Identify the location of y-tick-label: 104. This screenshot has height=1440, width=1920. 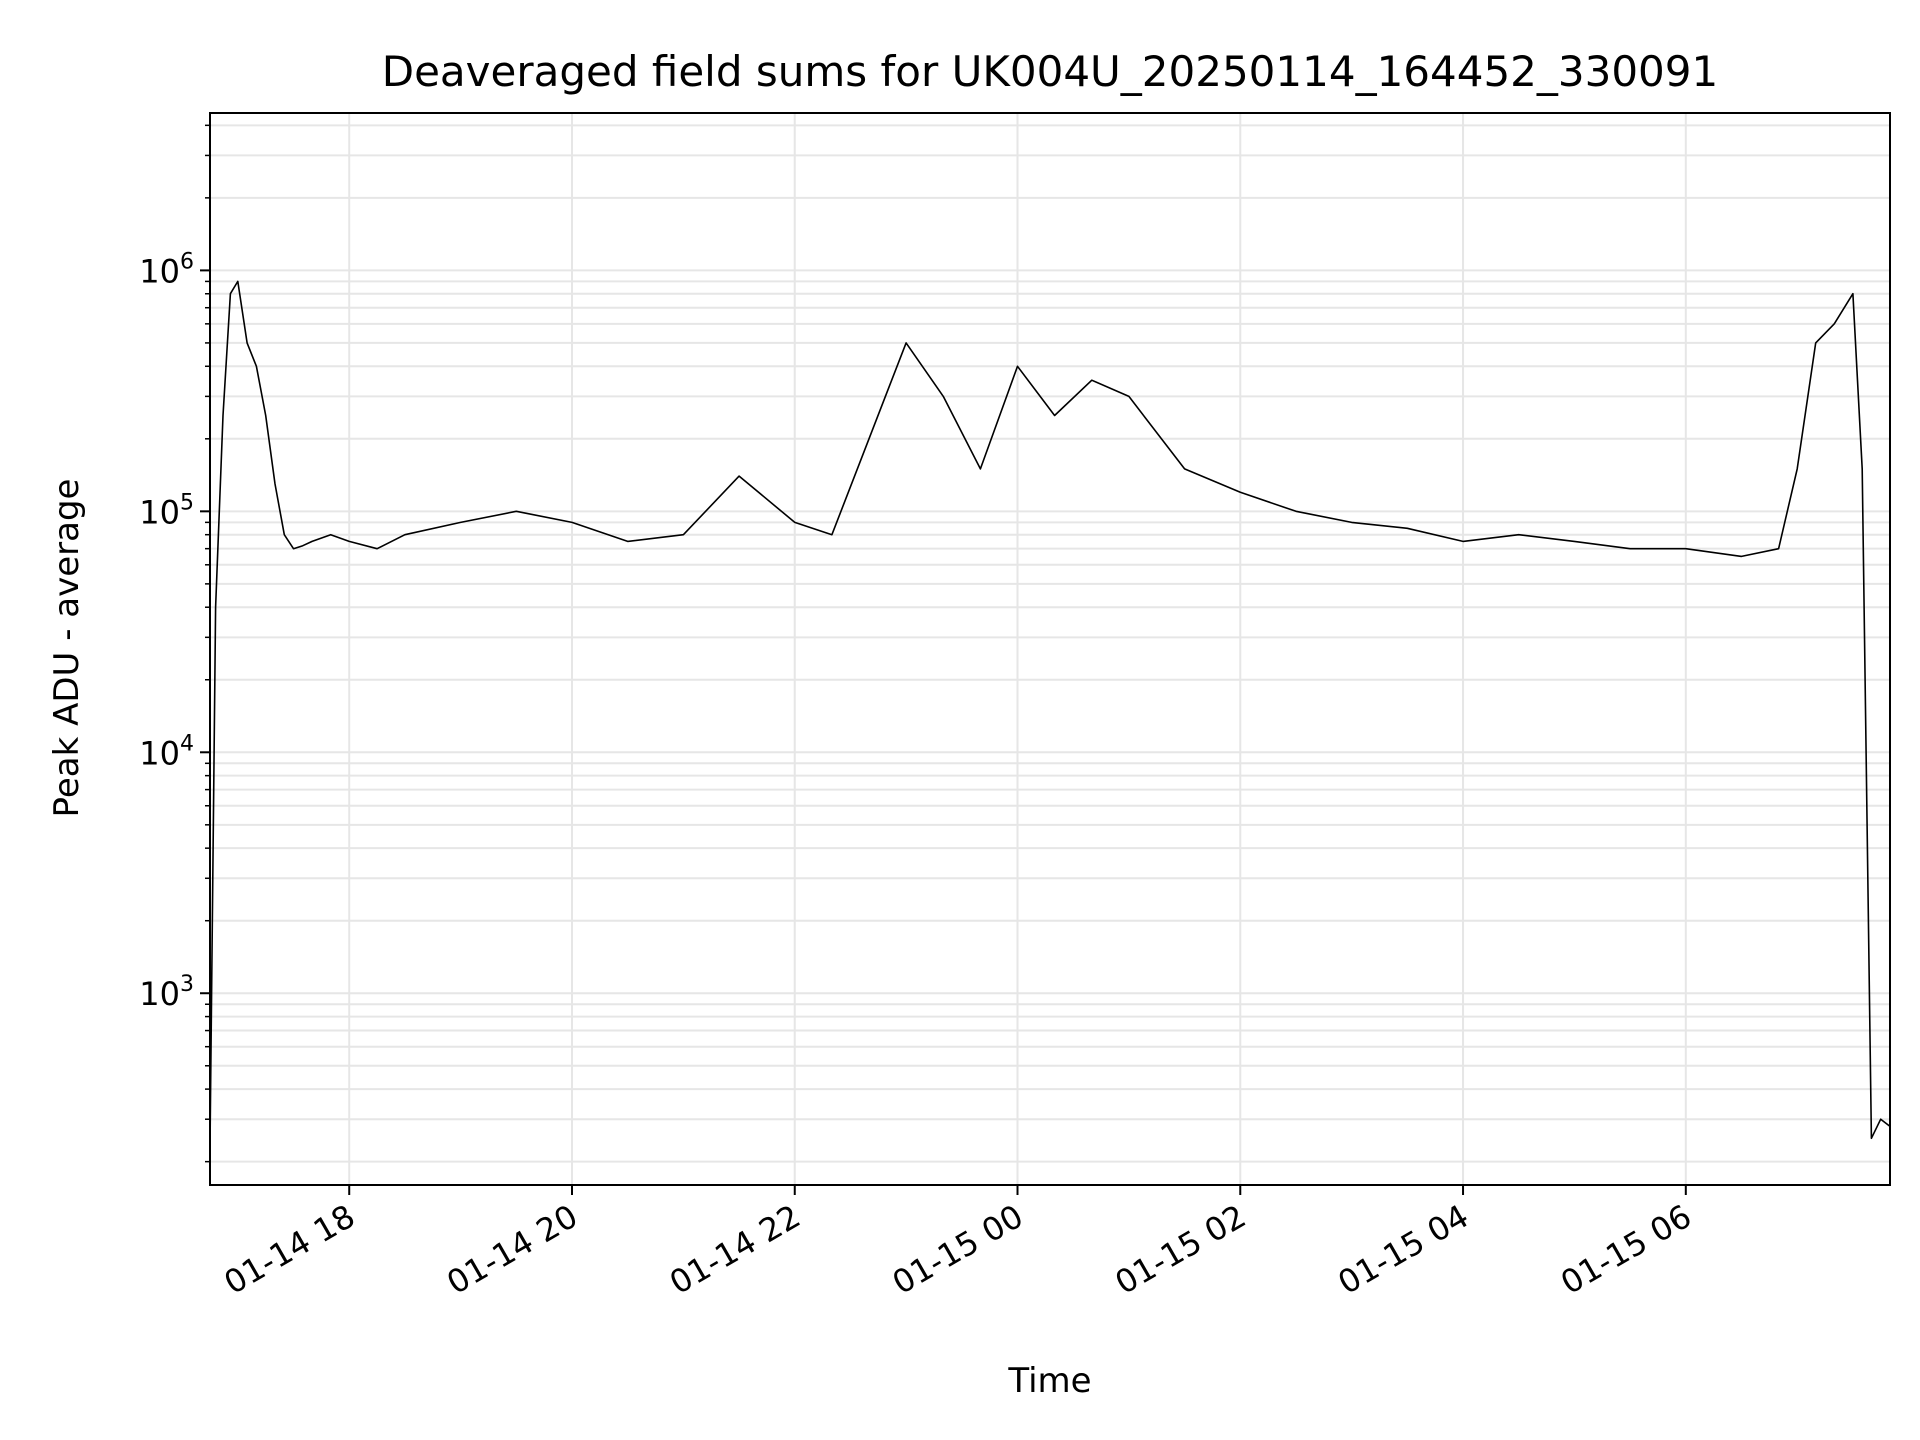
(166, 751).